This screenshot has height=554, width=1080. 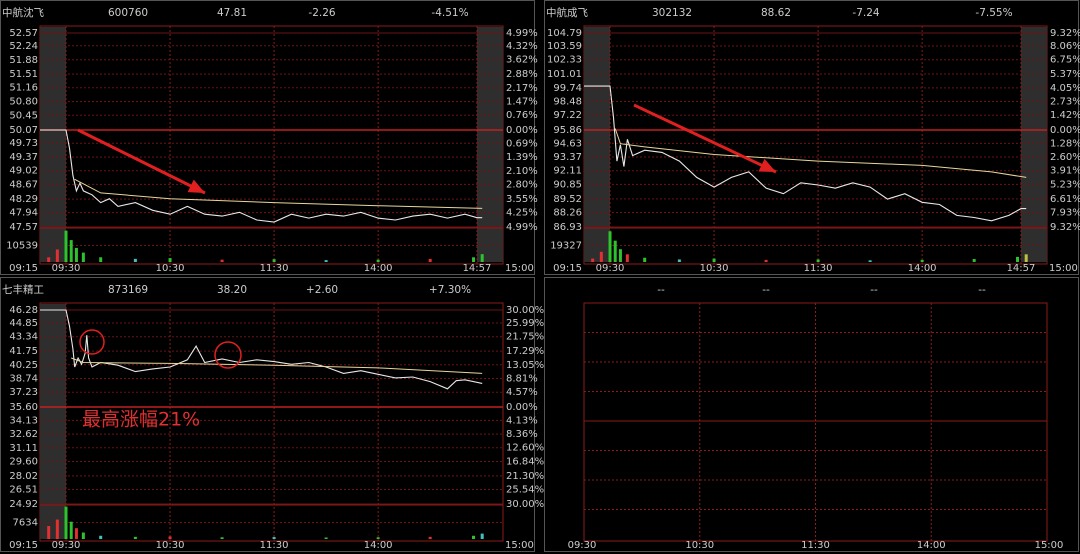 I want to click on header-field: -2.26, so click(x=321, y=13).